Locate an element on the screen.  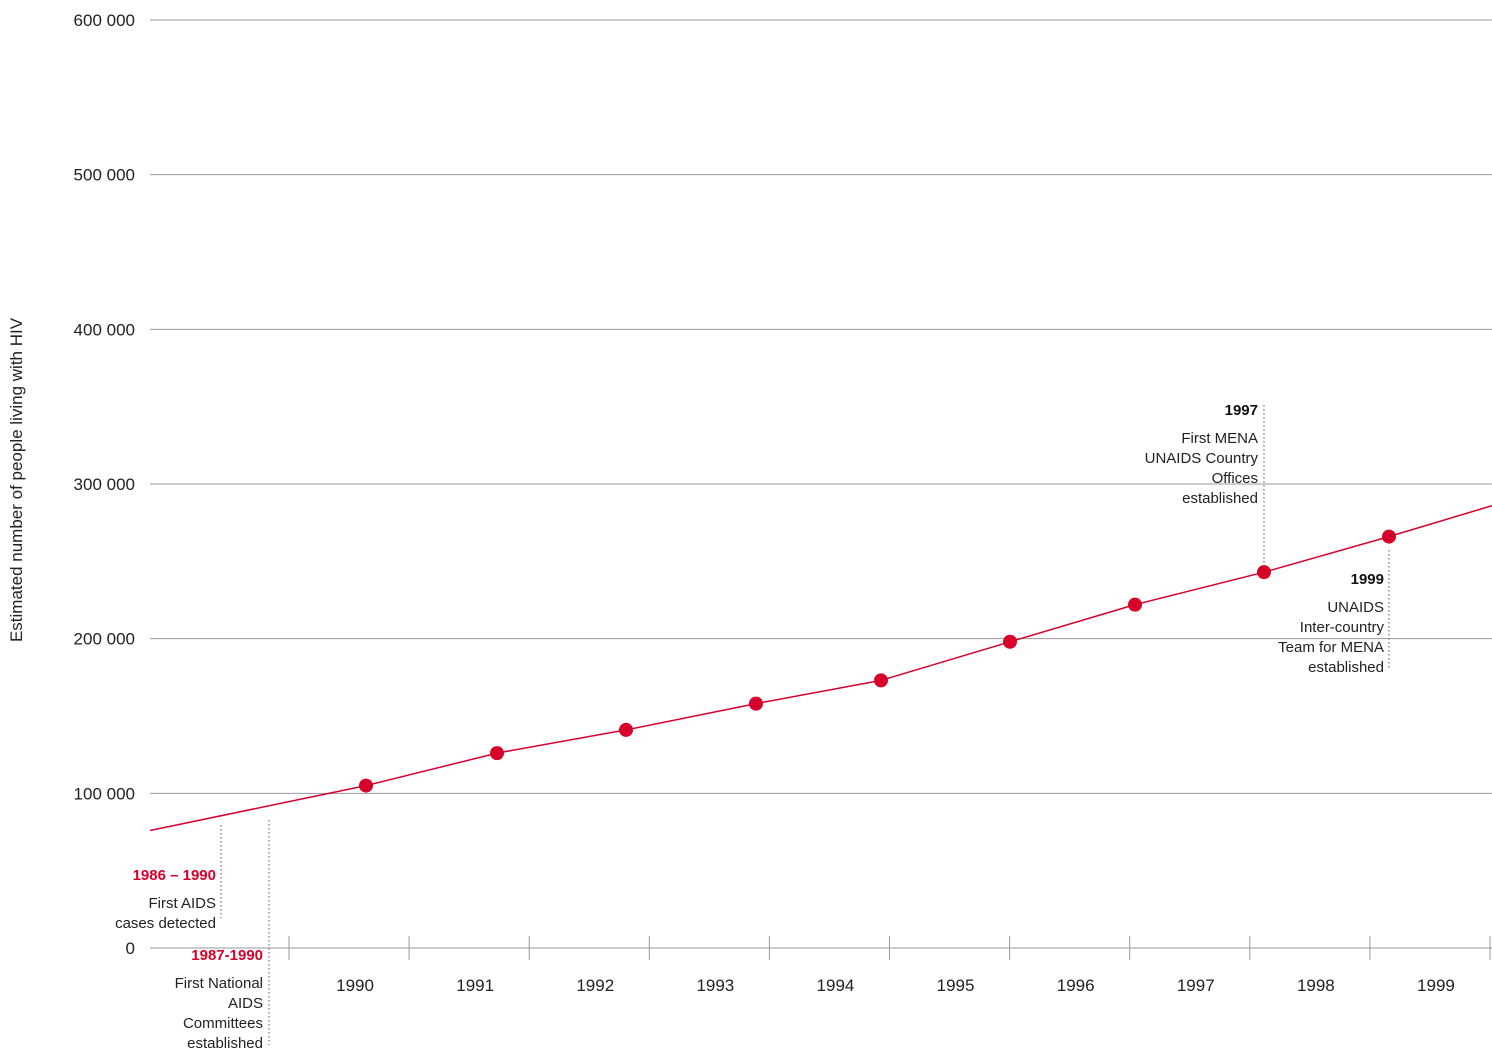
x-tick-label: 1995 is located at coordinates (956, 985).